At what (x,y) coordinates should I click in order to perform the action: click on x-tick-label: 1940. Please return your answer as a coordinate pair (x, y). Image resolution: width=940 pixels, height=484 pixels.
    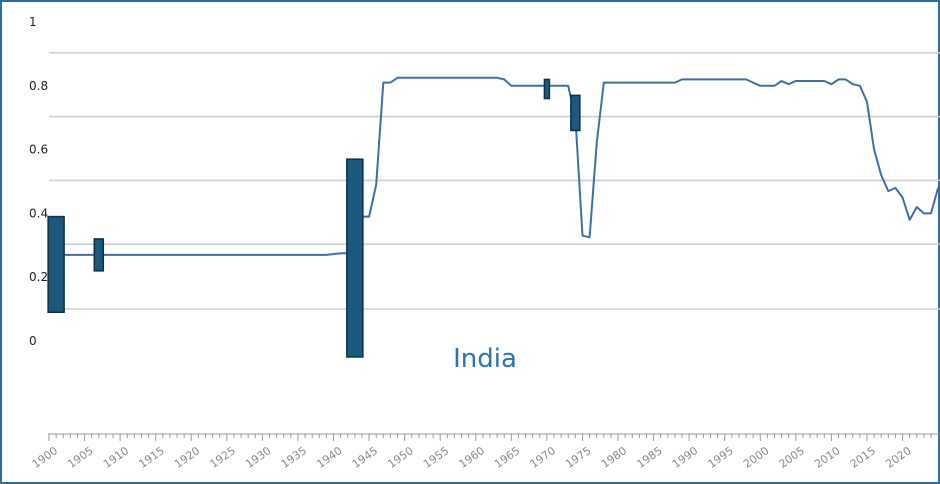
    Looking at the image, I should click on (329, 457).